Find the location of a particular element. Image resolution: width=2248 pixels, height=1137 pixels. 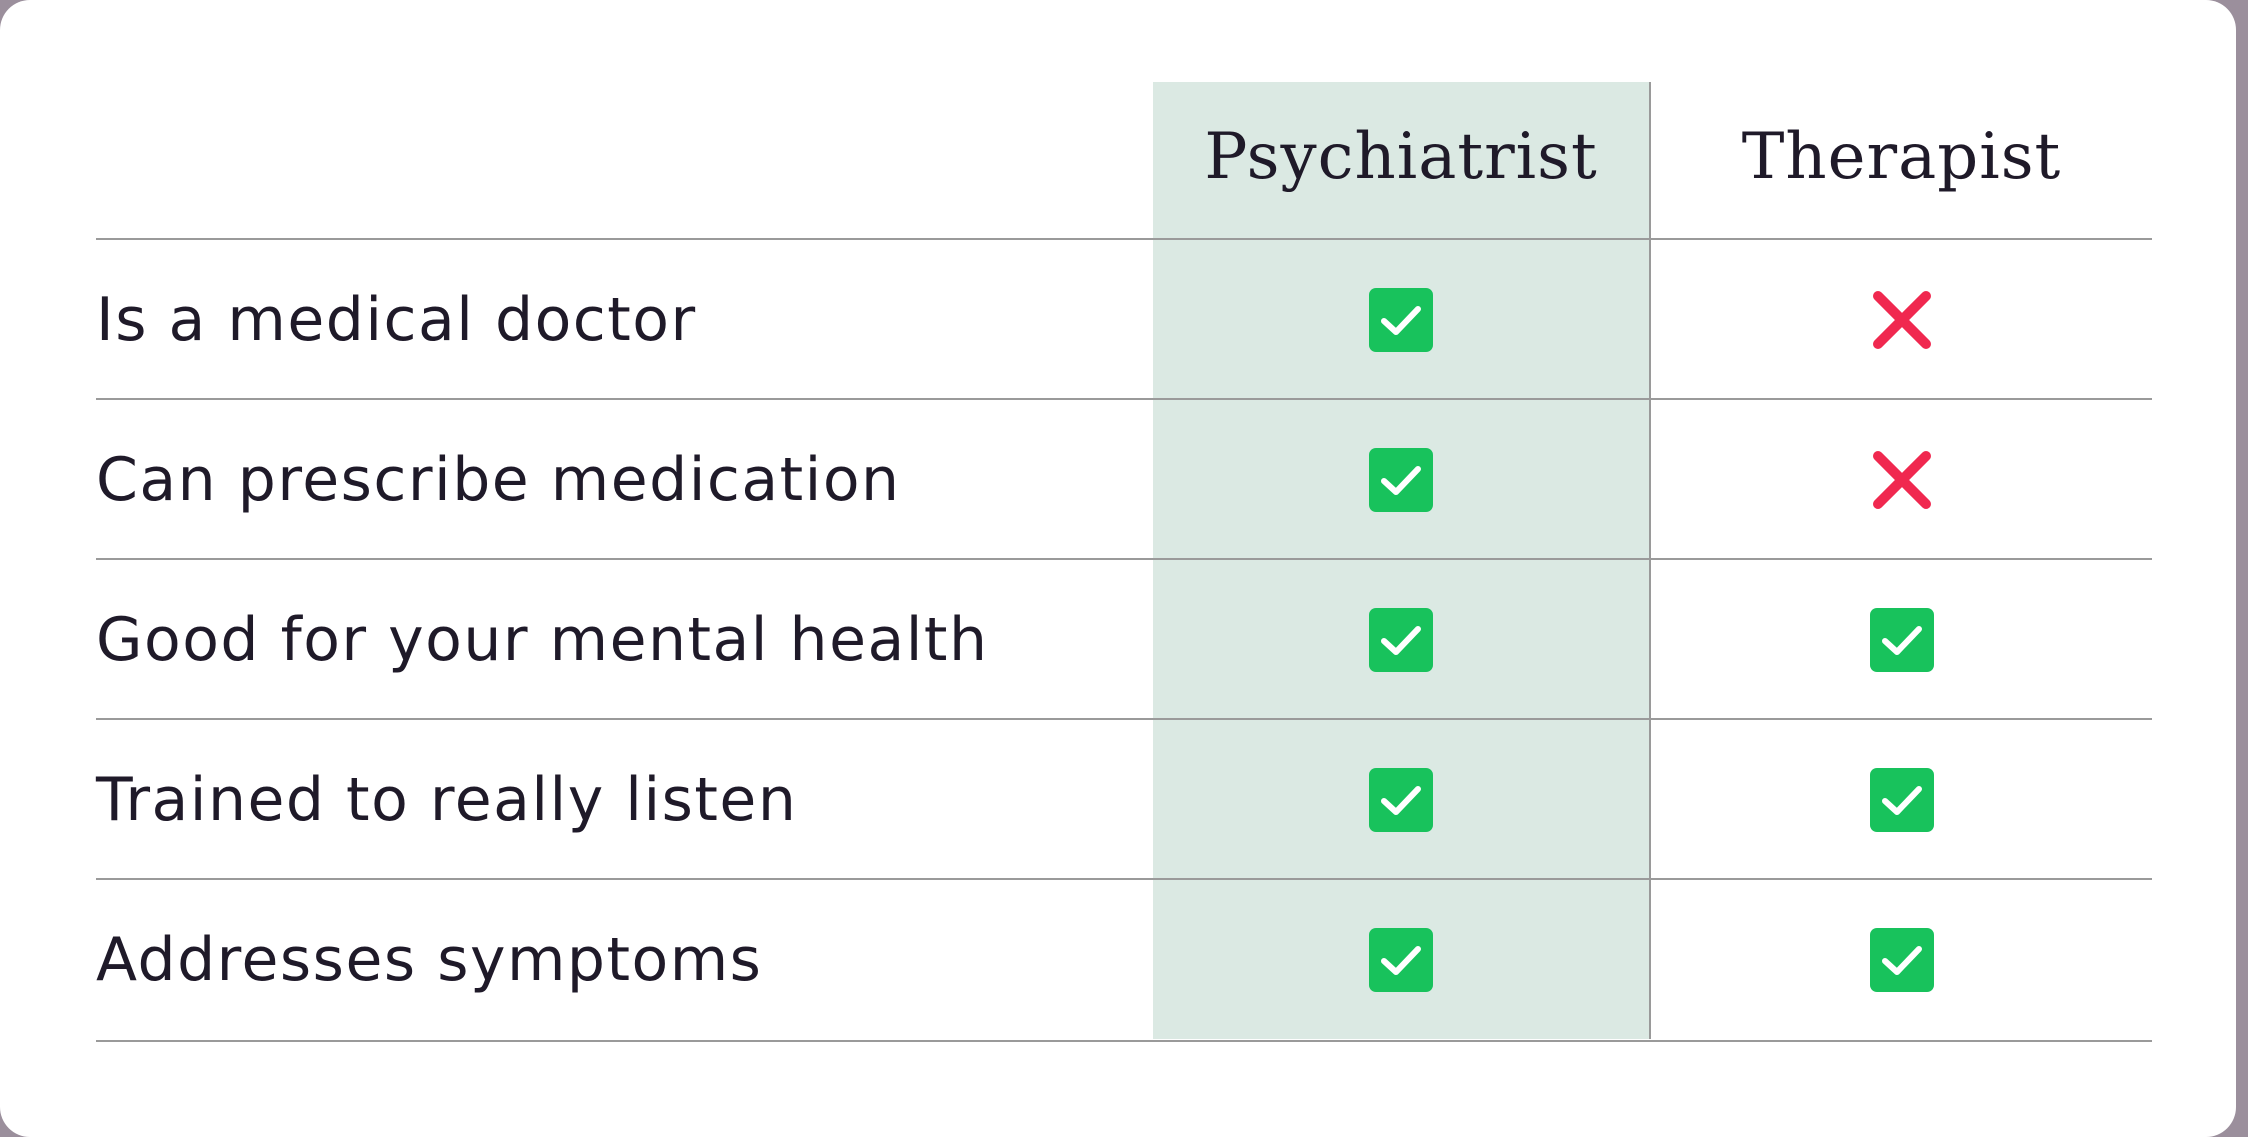

column-header-therapist: Therapist is located at coordinates (1901, 157).